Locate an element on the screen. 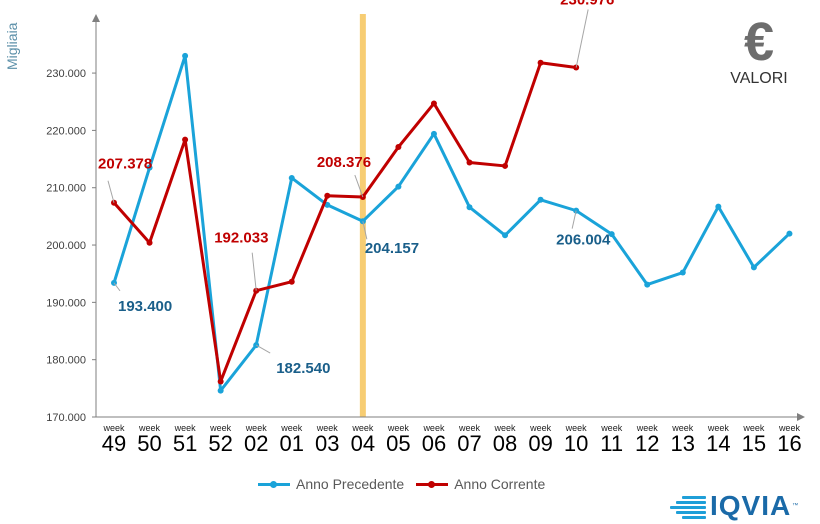 The image size is (820, 524). x-tick-label: 49 is located at coordinates (114, 443).